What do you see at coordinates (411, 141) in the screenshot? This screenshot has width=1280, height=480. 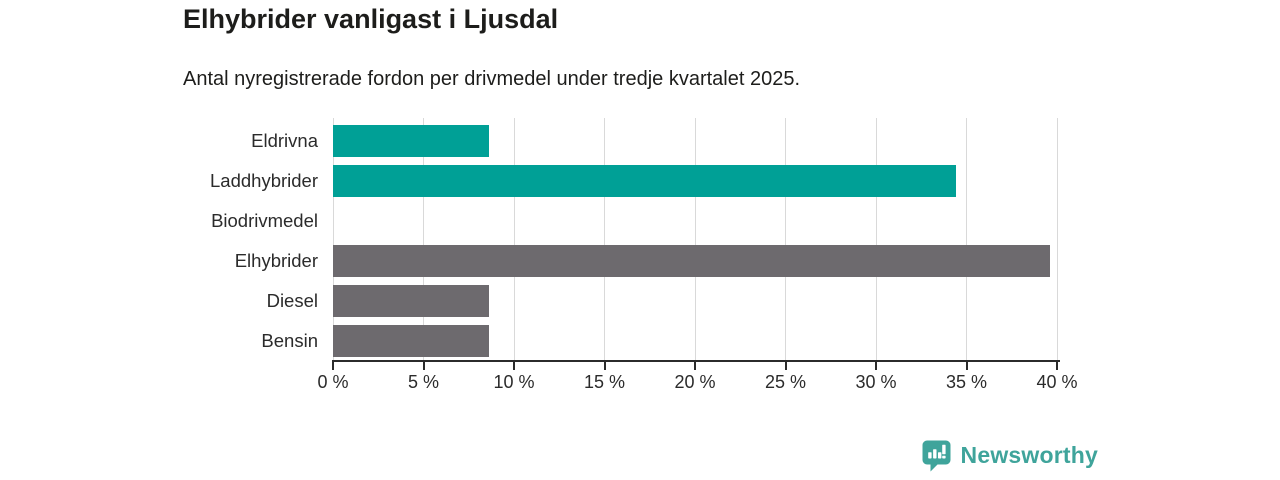 I see `bar-eldrivna` at bounding box center [411, 141].